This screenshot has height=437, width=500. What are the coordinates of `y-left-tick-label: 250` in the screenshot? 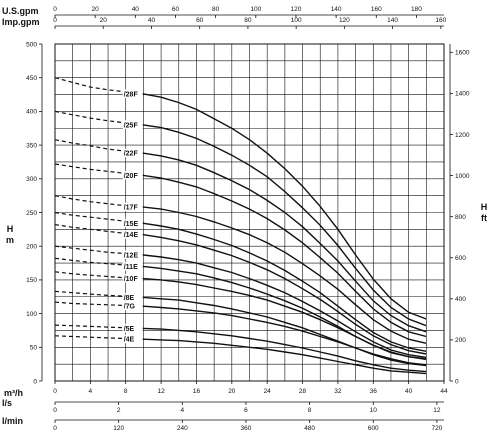 It's located at (31, 213).